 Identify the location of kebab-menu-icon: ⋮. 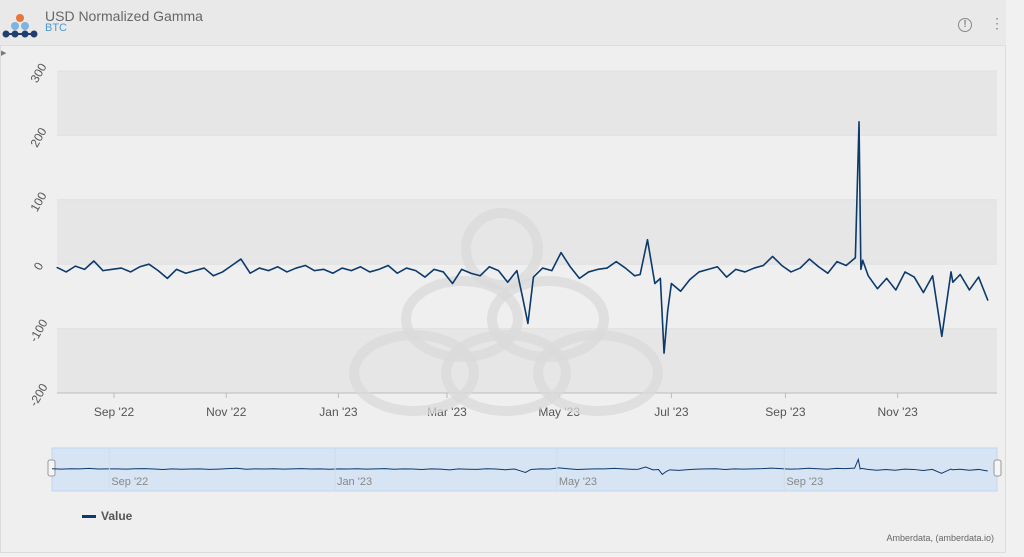
(997, 23).